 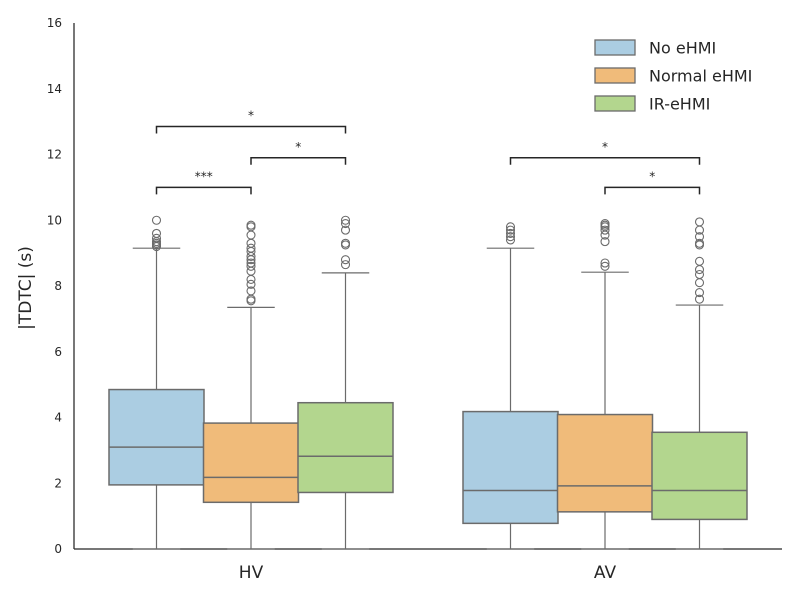 I want to click on legend-item-ir-ehmi: IR-eHMI, so click(x=652, y=104).